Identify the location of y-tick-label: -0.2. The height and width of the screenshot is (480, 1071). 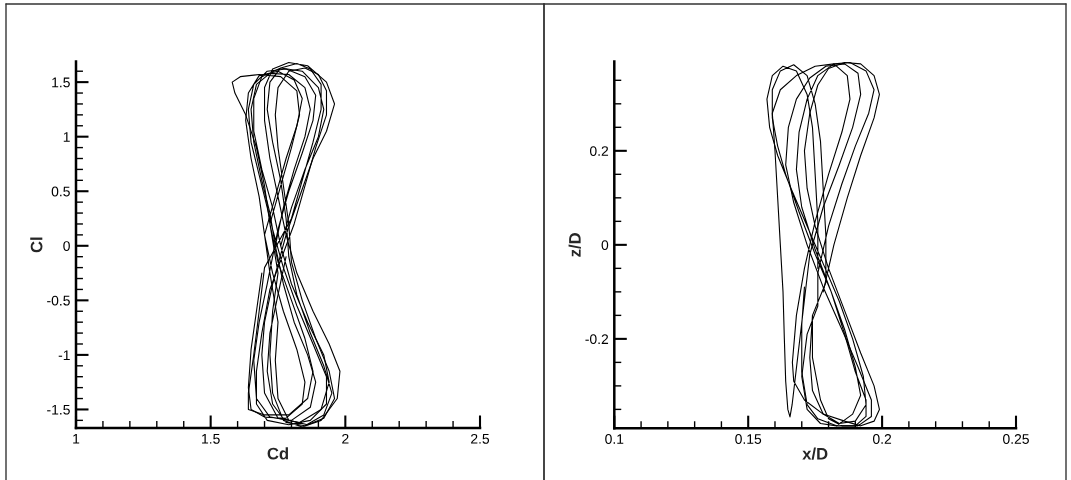
(597, 339).